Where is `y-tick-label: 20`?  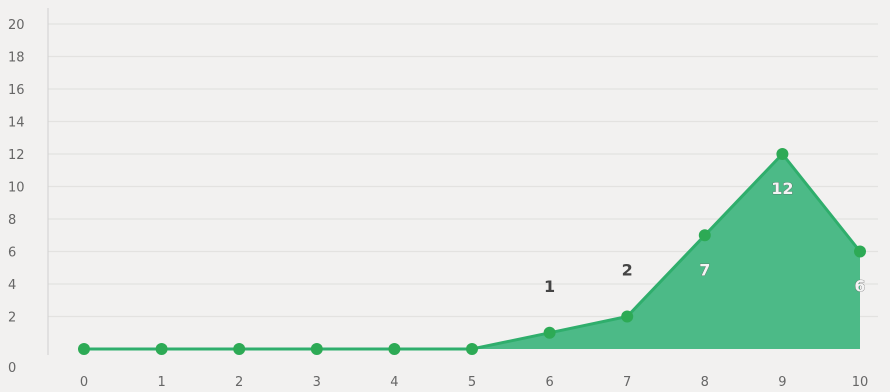
y-tick-label: 20 is located at coordinates (16, 25).